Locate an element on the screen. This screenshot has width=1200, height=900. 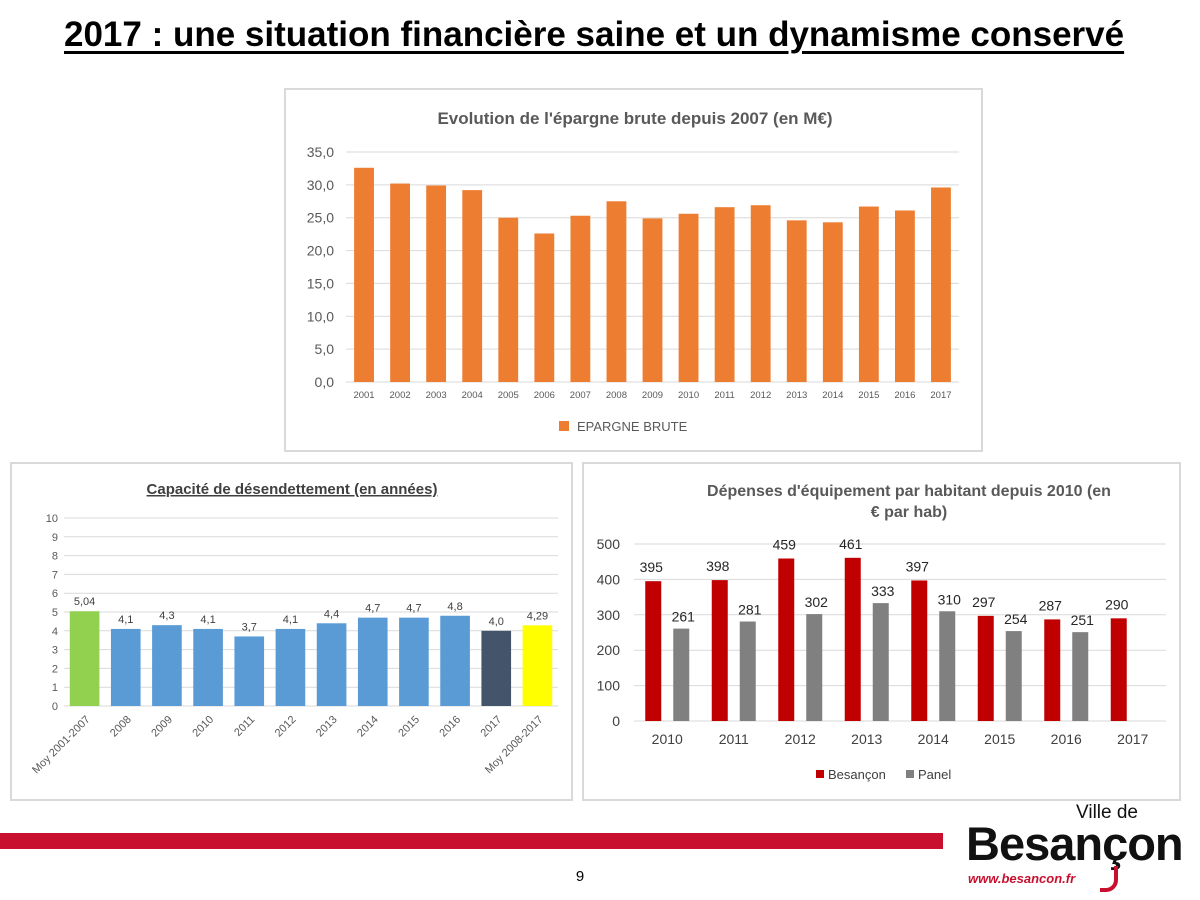
page-number: 9 is located at coordinates (580, 876).